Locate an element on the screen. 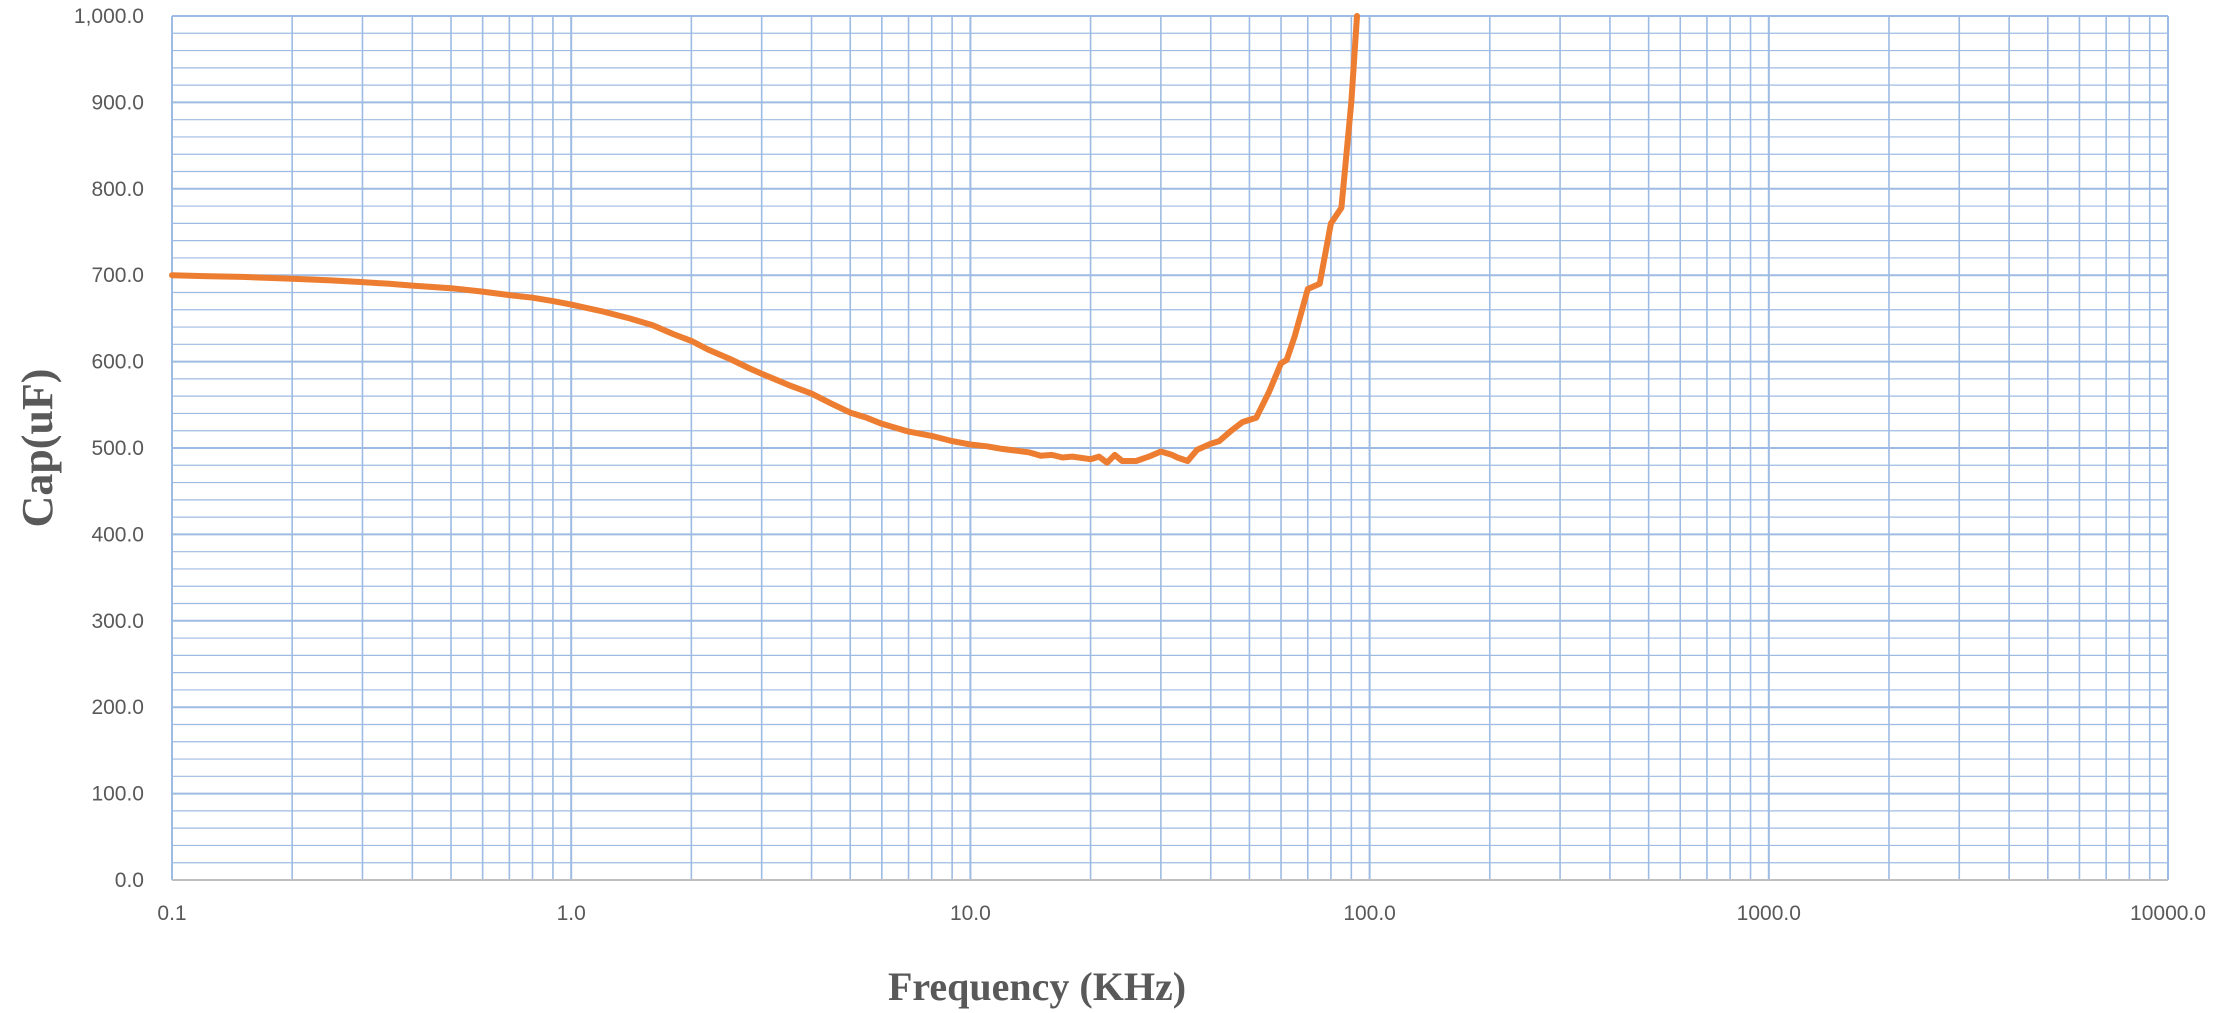 This screenshot has height=1013, width=2234. y-tick-label: 700.0 is located at coordinates (117, 275).